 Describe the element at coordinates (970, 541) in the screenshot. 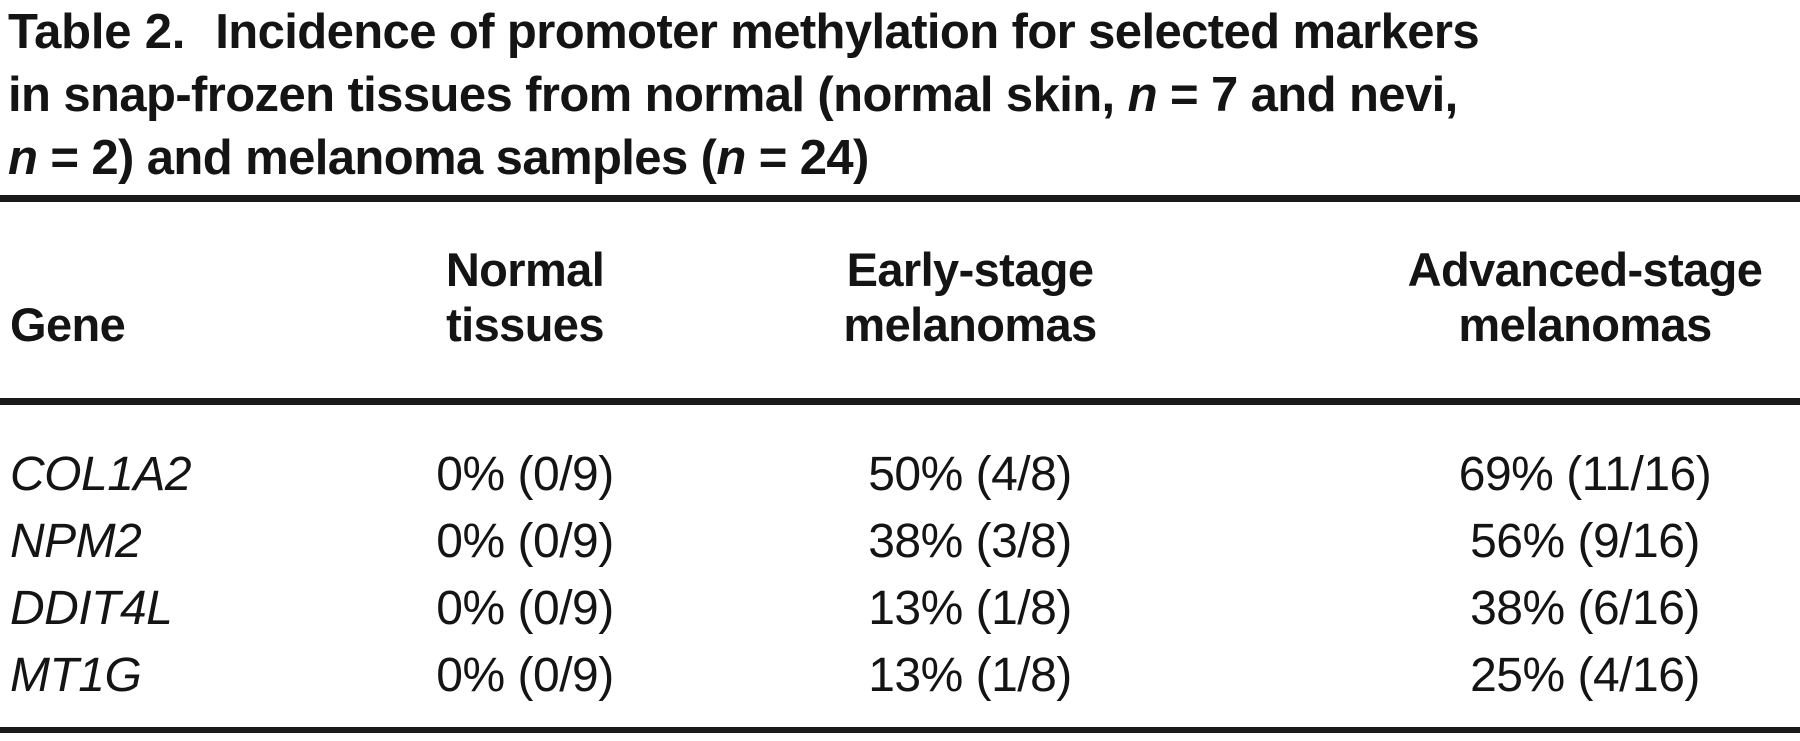

I see `early-stage-cell: 38% (3/8)` at that location.